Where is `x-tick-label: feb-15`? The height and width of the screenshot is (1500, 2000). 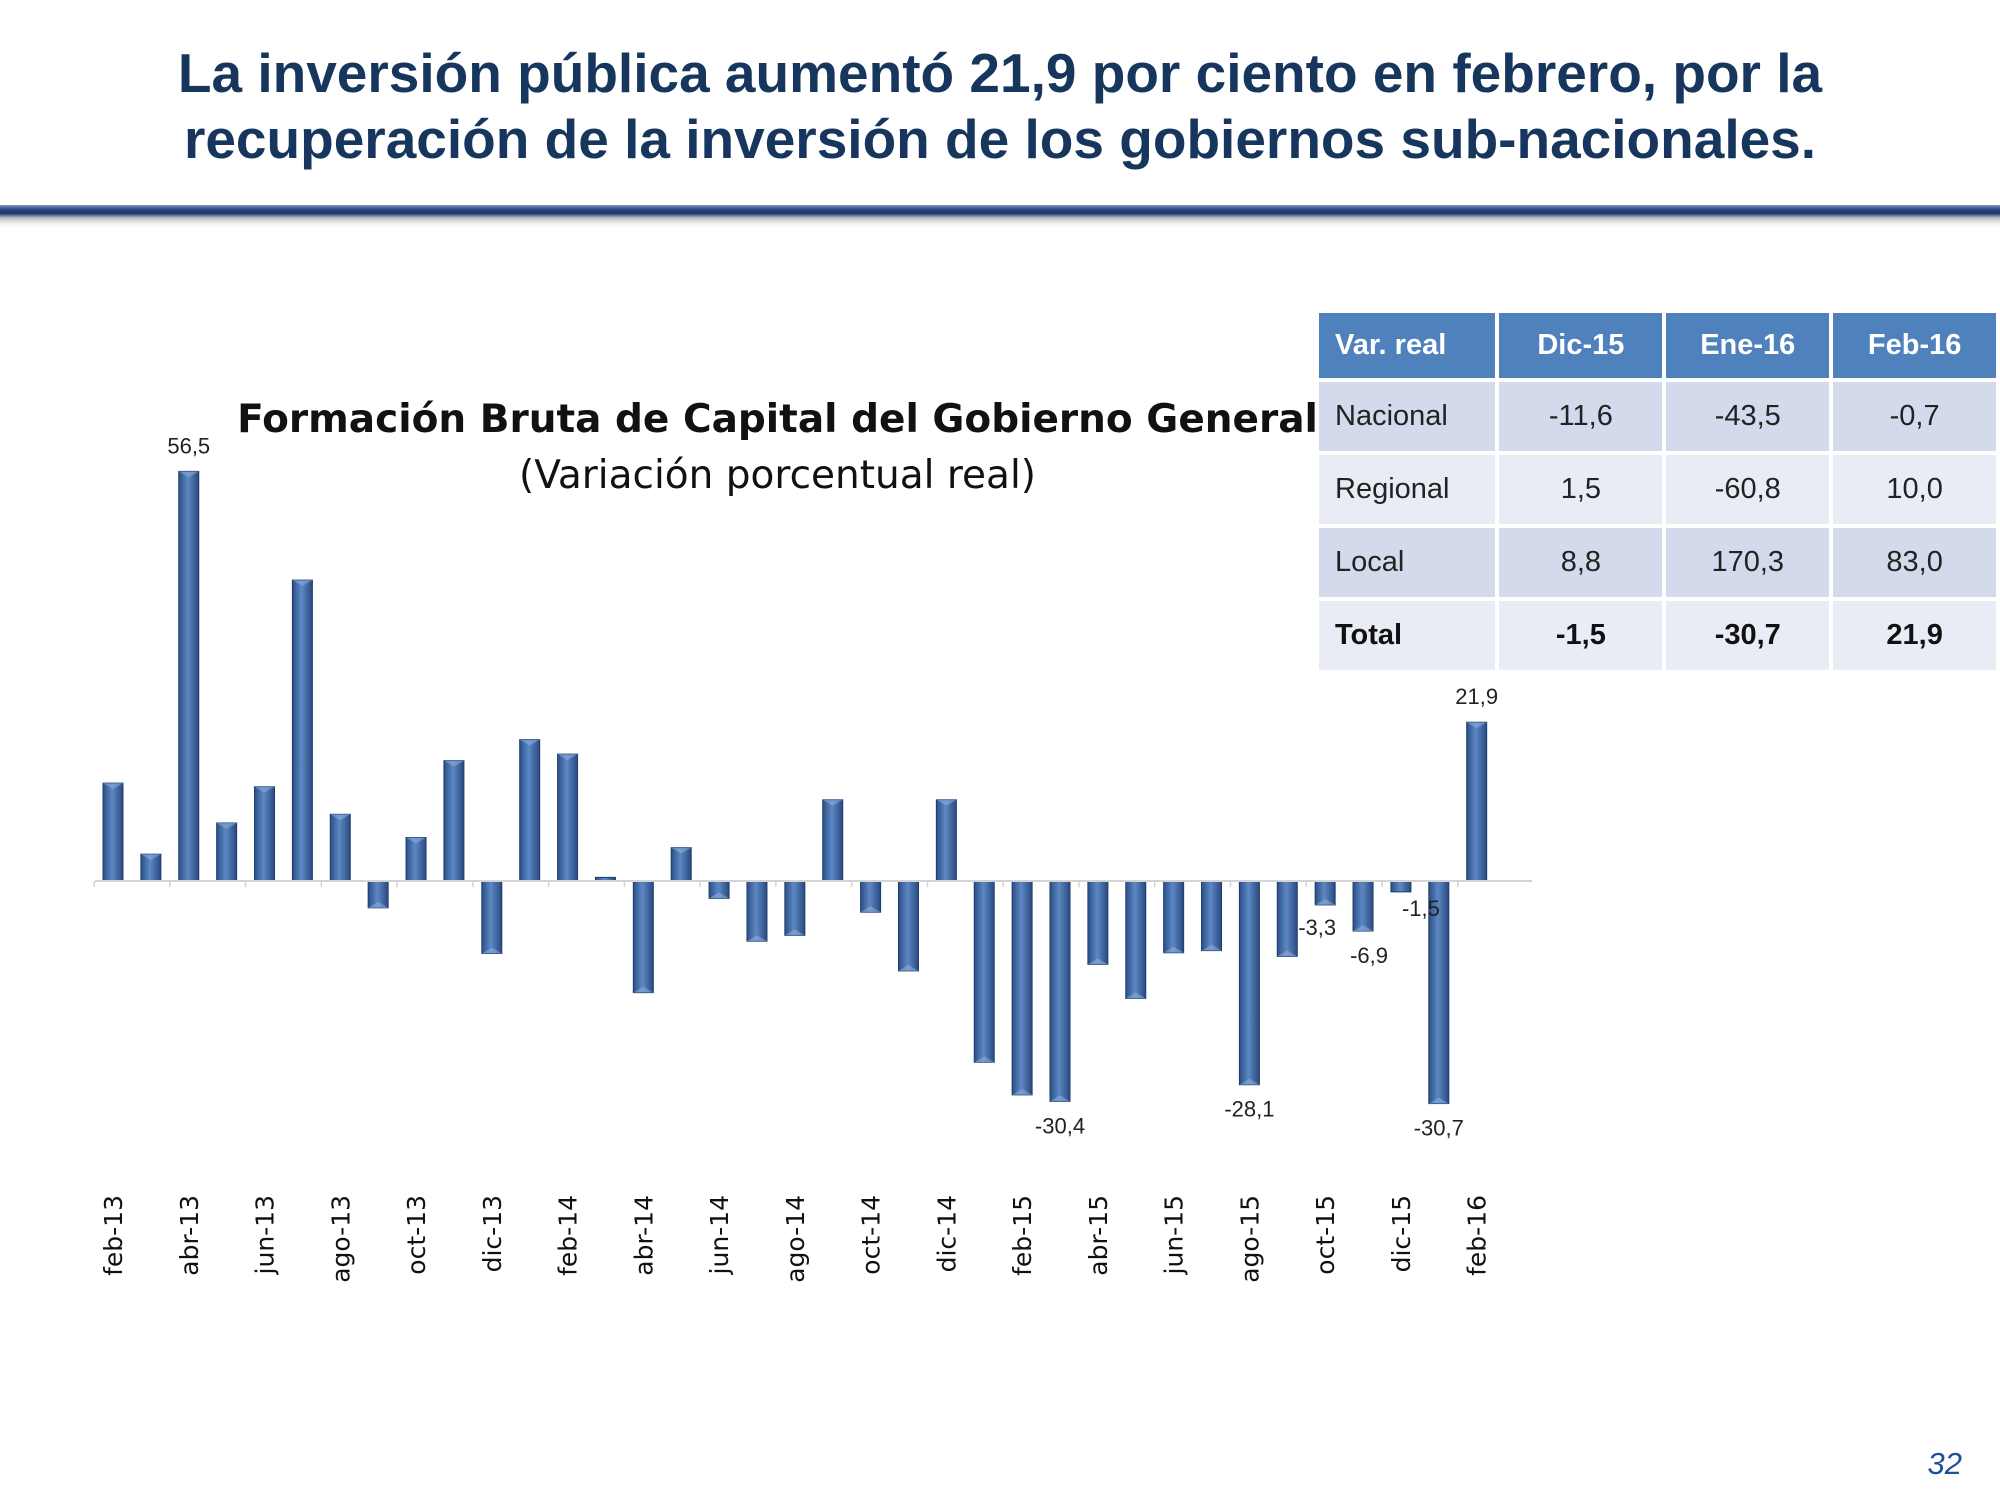
x-tick-label: feb-15 is located at coordinates (1022, 1235).